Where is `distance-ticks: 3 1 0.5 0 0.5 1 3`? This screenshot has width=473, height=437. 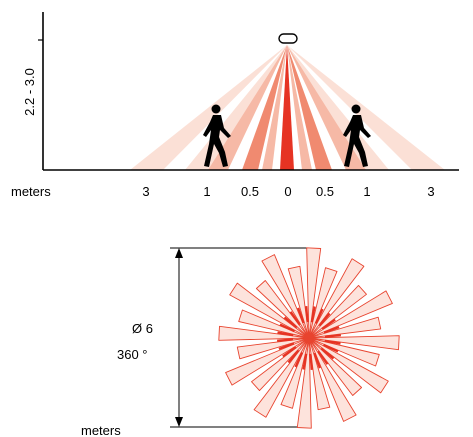 distance-ticks: 3 1 0.5 0 0.5 1 3 is located at coordinates (288, 191).